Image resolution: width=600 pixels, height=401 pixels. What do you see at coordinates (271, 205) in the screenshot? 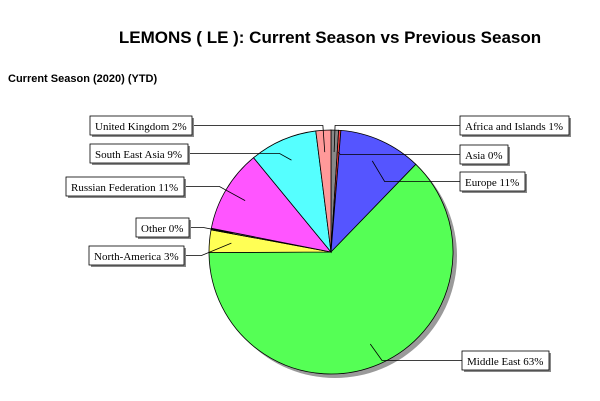
I see `pie-slice-russian-federation` at bounding box center [271, 205].